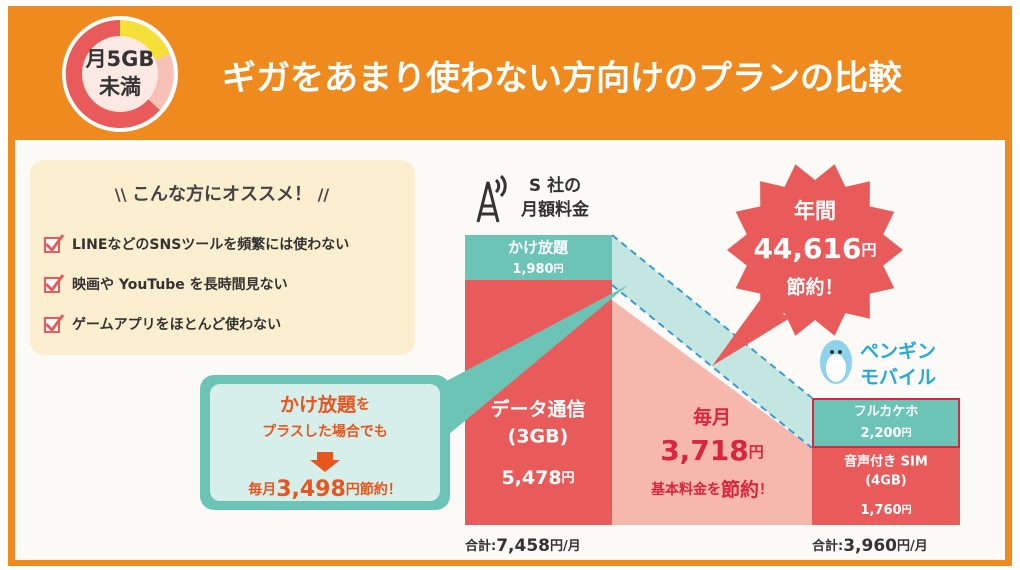 The image size is (1020, 570). I want to click on burst, so click(815, 250).